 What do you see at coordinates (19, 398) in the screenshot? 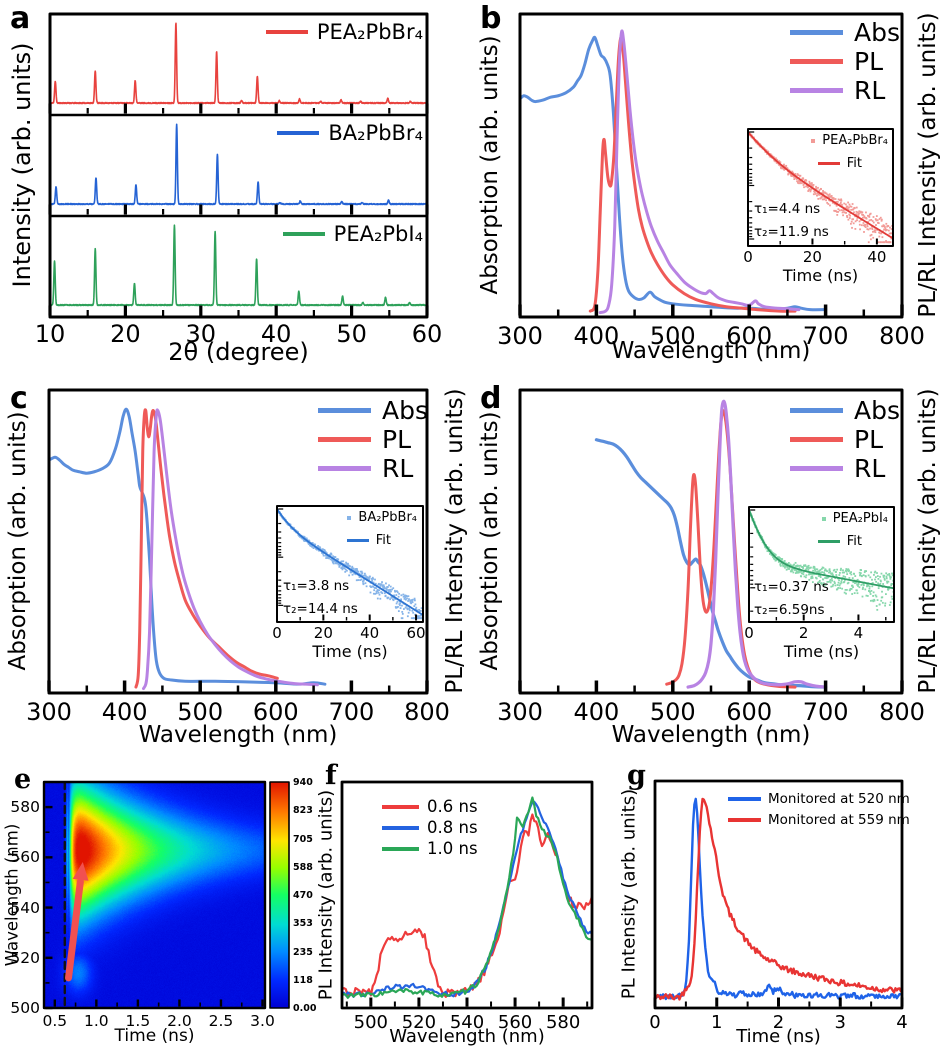
I see `panel-letter-c: c` at bounding box center [19, 398].